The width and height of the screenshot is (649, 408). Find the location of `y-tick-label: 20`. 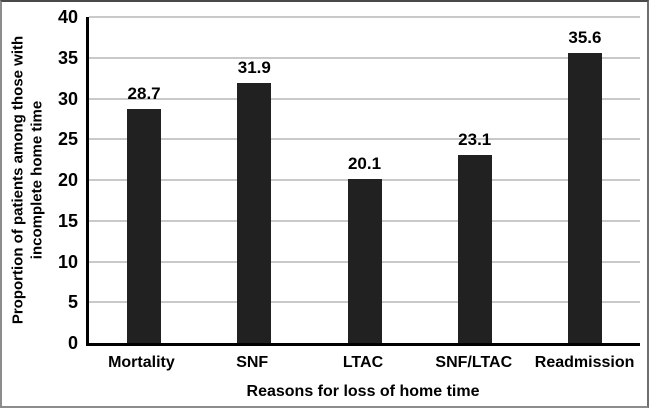

y-tick-label: 20 is located at coordinates (67, 180).